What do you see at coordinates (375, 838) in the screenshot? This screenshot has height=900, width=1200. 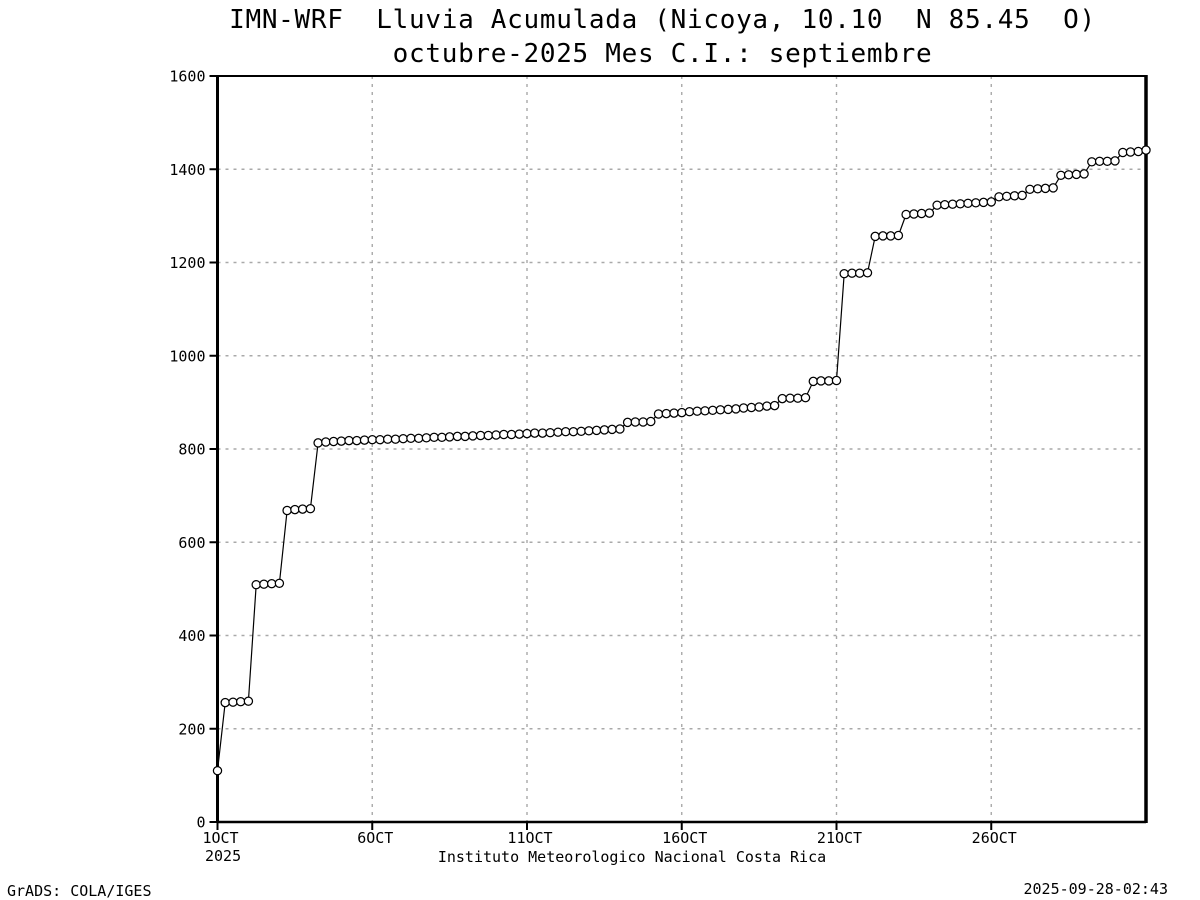 I see `x-tick-label: 6OCT` at bounding box center [375, 838].